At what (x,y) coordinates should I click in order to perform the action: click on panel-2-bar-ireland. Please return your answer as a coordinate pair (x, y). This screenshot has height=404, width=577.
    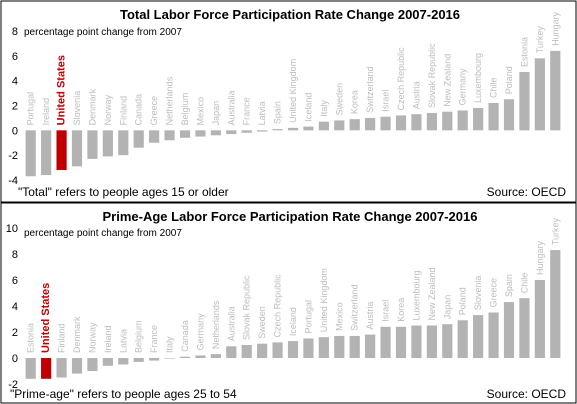
    Looking at the image, I should click on (107, 362).